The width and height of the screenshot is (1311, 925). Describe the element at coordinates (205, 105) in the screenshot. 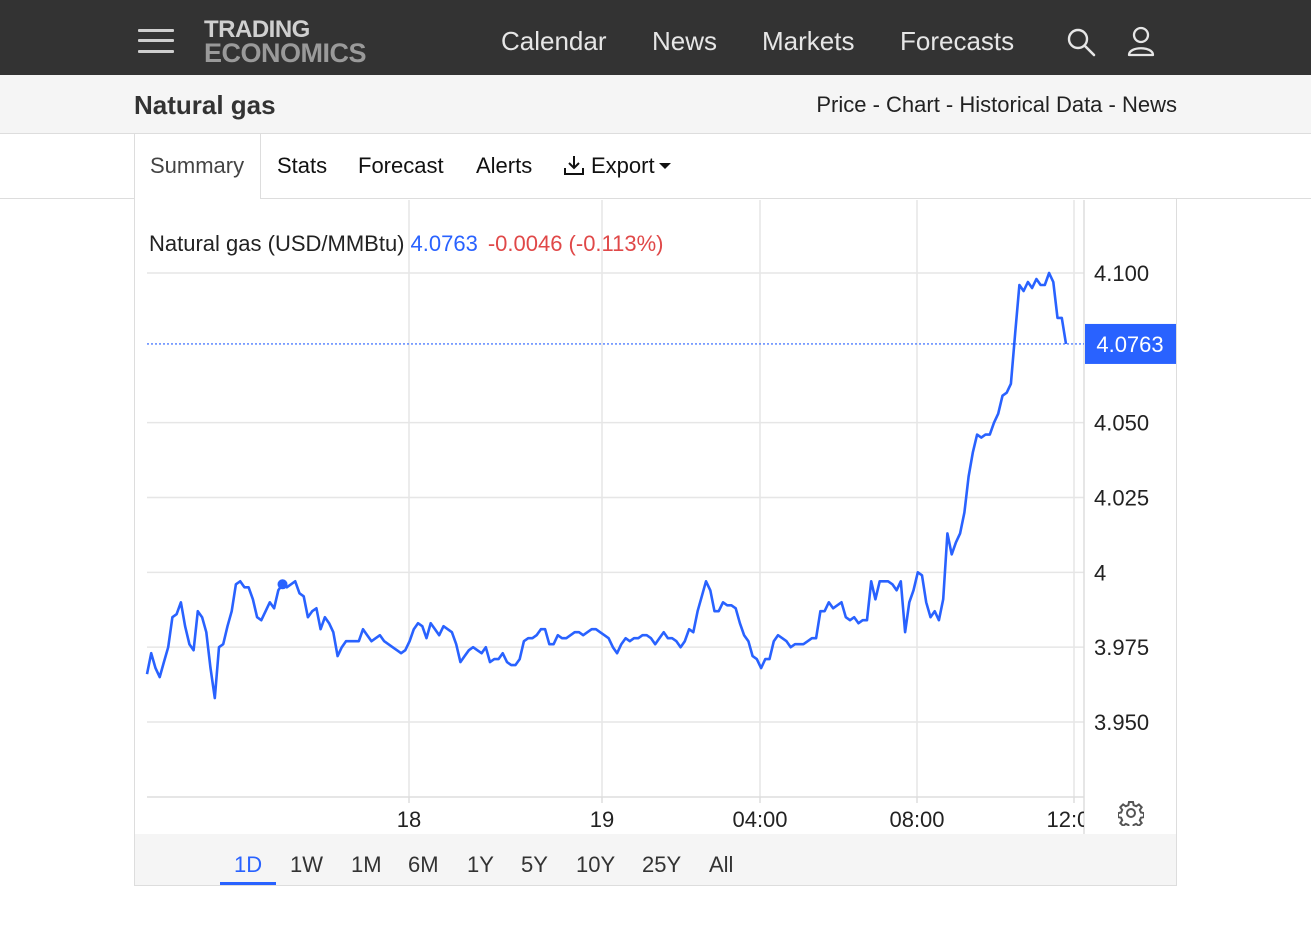

I see `page-title: Natural gas` at that location.